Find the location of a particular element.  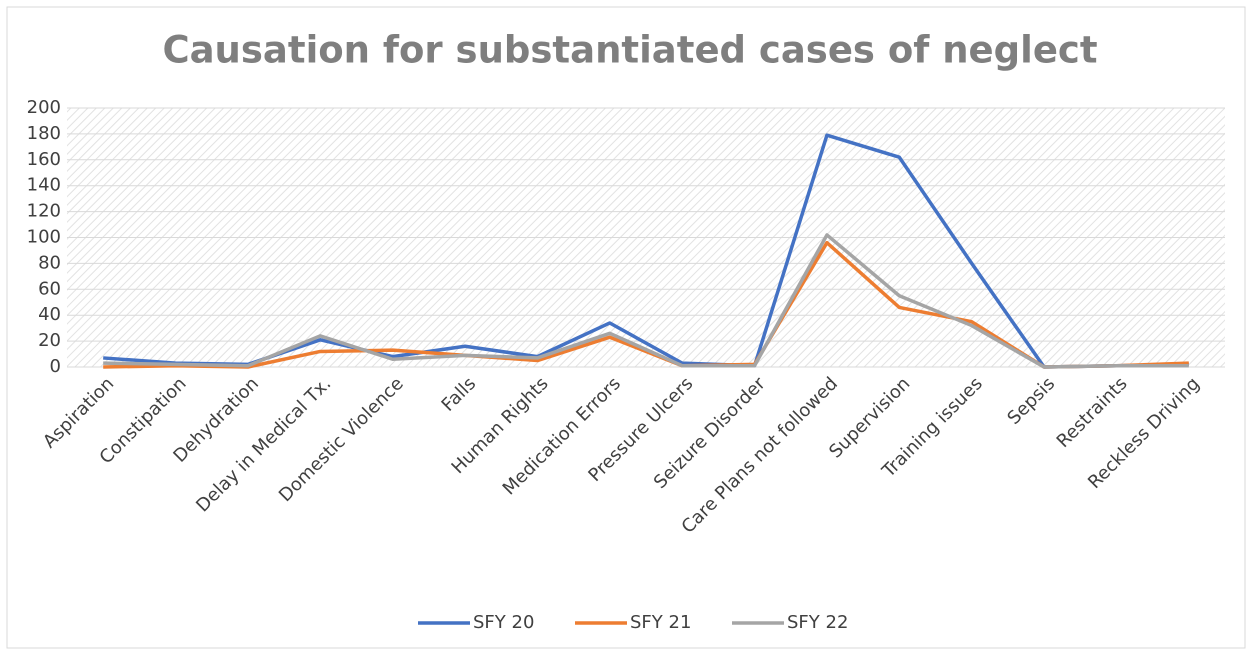

y-tick-label: 20 is located at coordinates (49, 340).